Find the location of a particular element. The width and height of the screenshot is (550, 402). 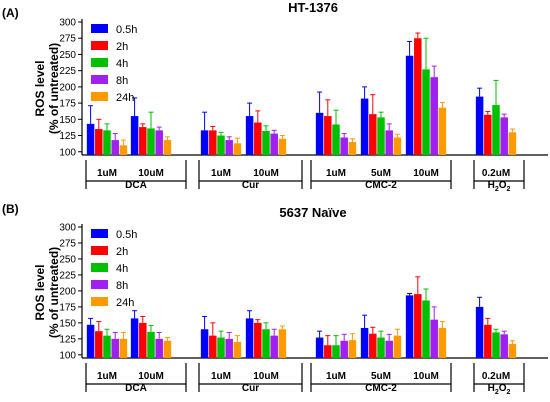

legend-label: 8h is located at coordinates (122, 81).